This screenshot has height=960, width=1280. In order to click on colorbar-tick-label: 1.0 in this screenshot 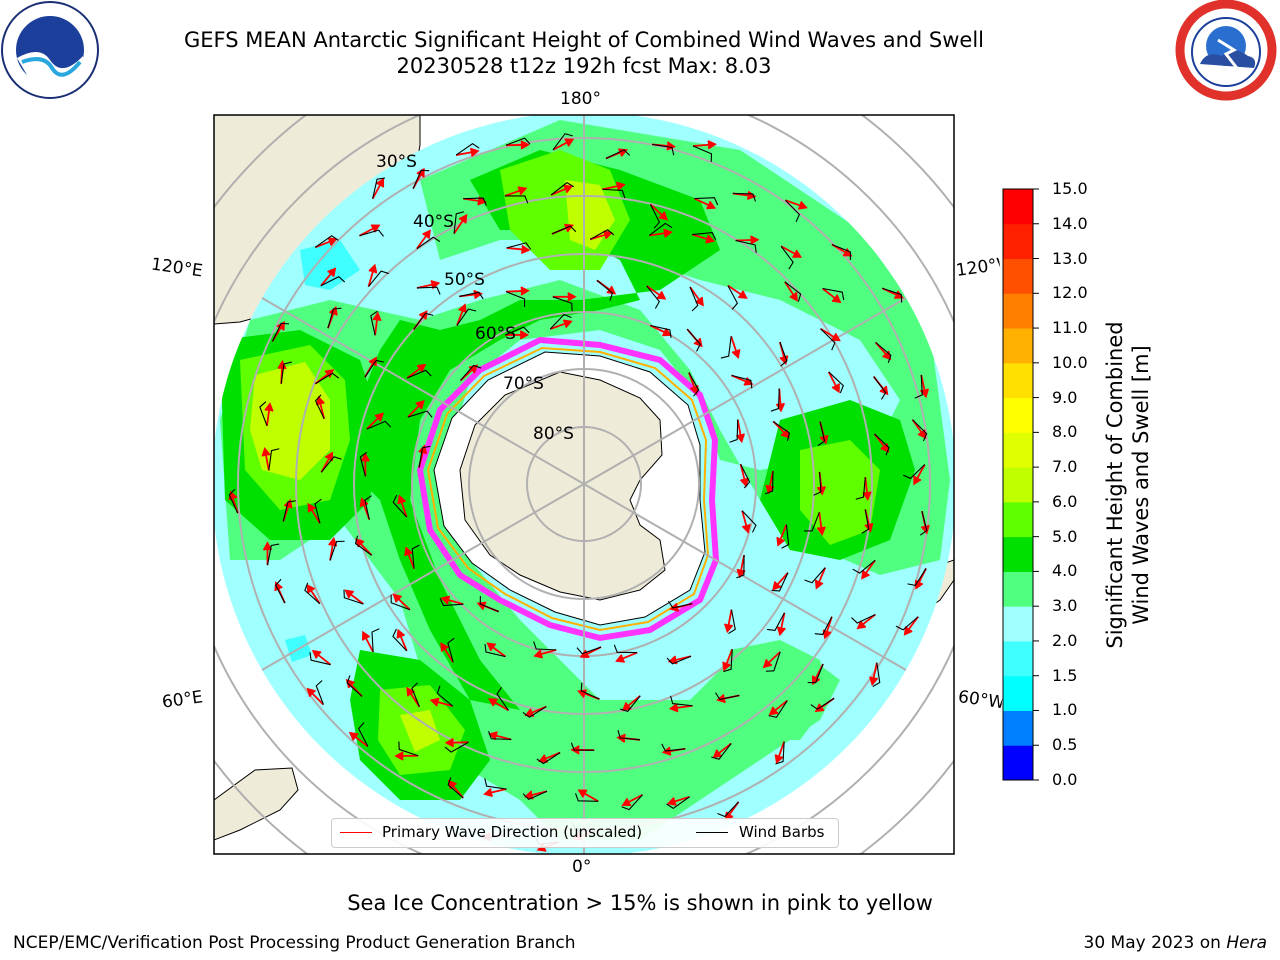, I will do `click(1065, 710)`.